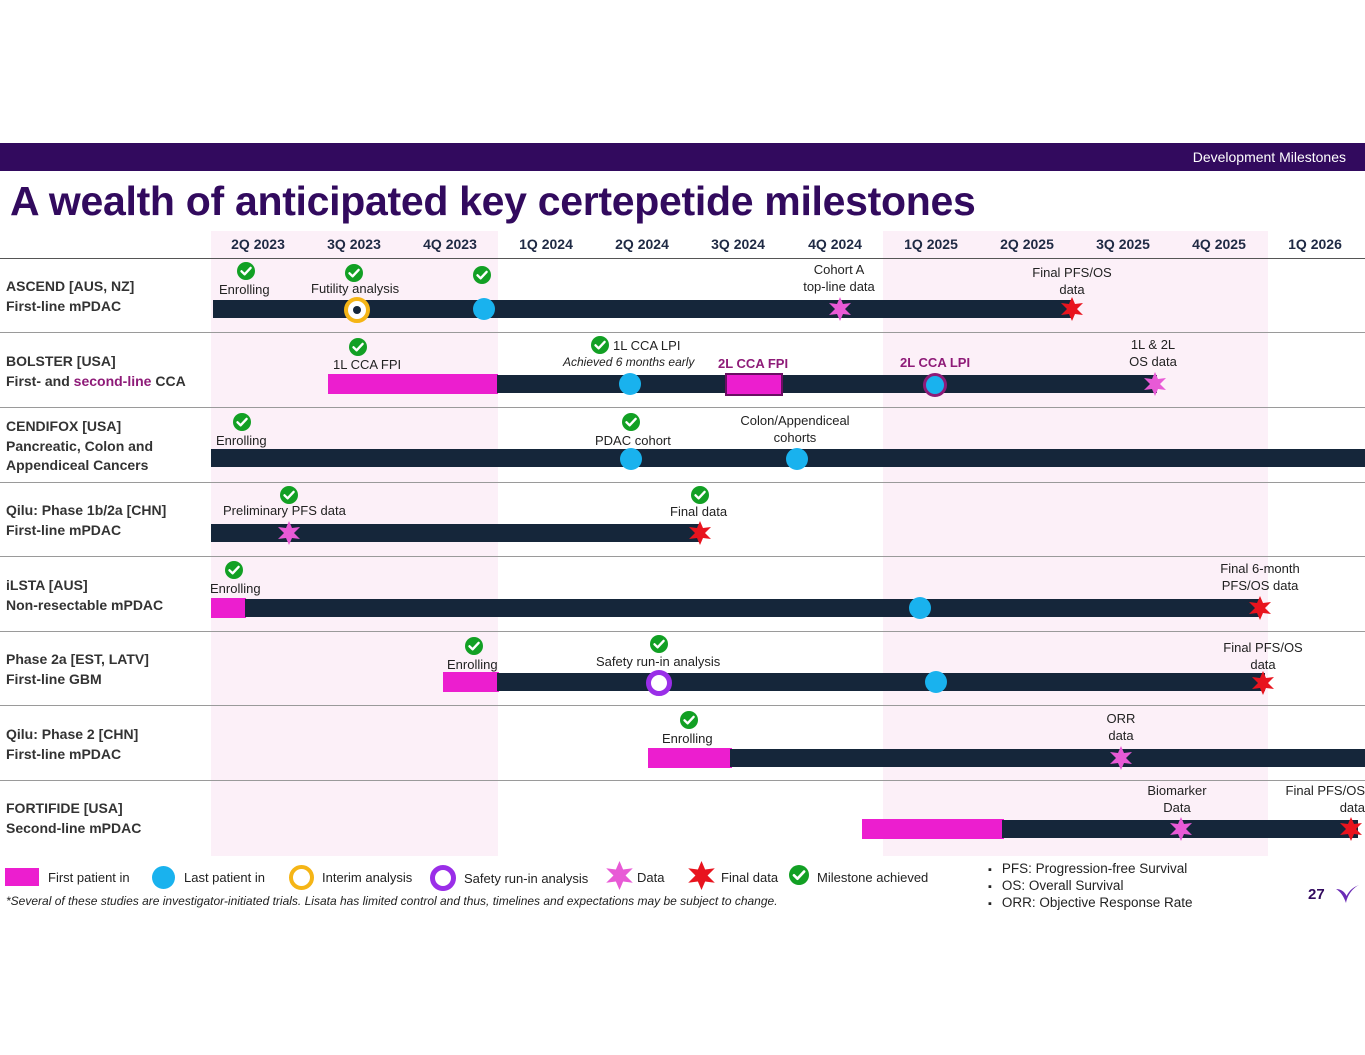 Image resolution: width=1365 pixels, height=1055 pixels. What do you see at coordinates (1315, 244) in the screenshot?
I see `quarter-label: 1Q 2026` at bounding box center [1315, 244].